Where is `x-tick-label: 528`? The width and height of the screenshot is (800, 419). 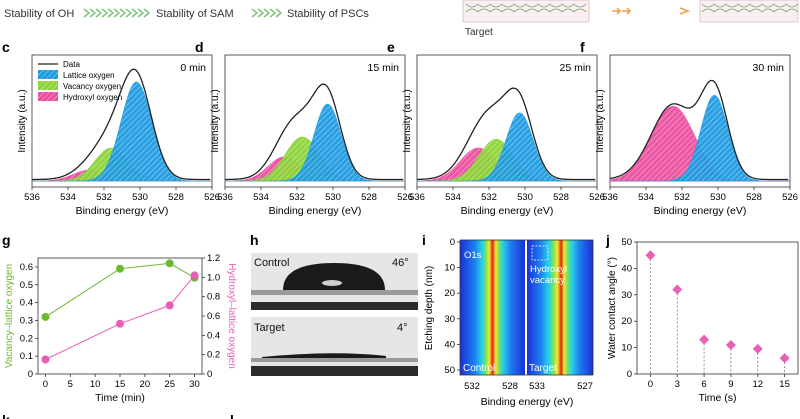
x-tick-label: 528 is located at coordinates (369, 197).